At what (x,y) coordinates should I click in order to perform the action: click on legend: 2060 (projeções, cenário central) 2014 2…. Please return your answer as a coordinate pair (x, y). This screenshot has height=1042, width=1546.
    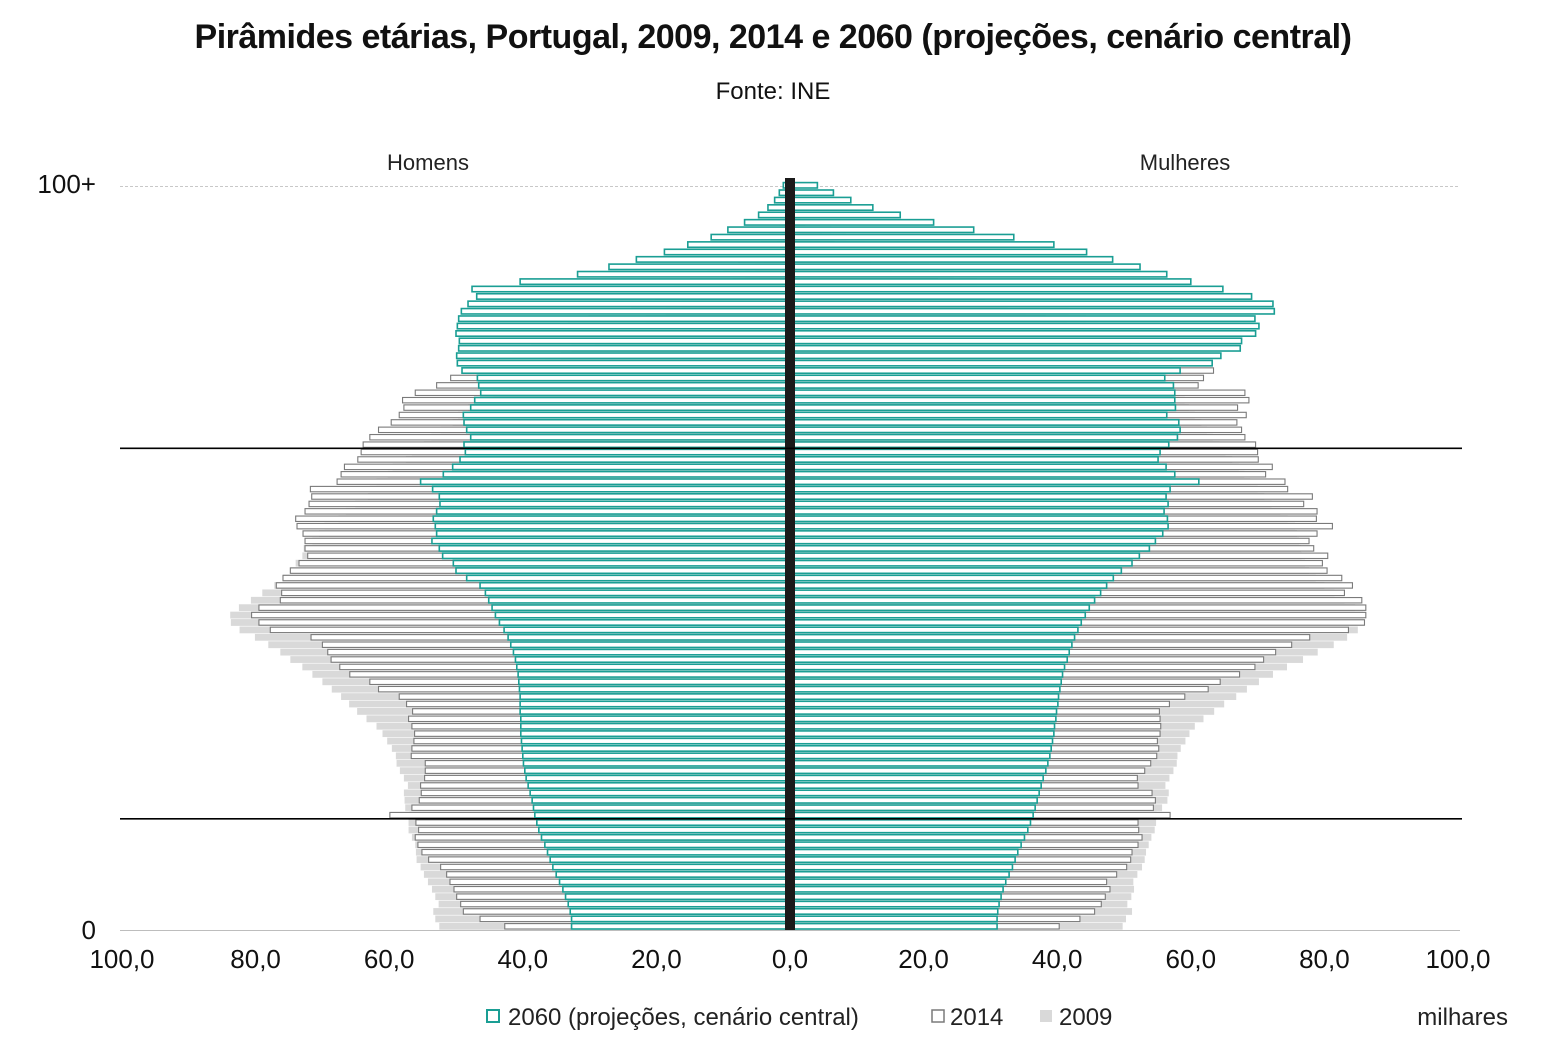
    Looking at the image, I should click on (799, 1017).